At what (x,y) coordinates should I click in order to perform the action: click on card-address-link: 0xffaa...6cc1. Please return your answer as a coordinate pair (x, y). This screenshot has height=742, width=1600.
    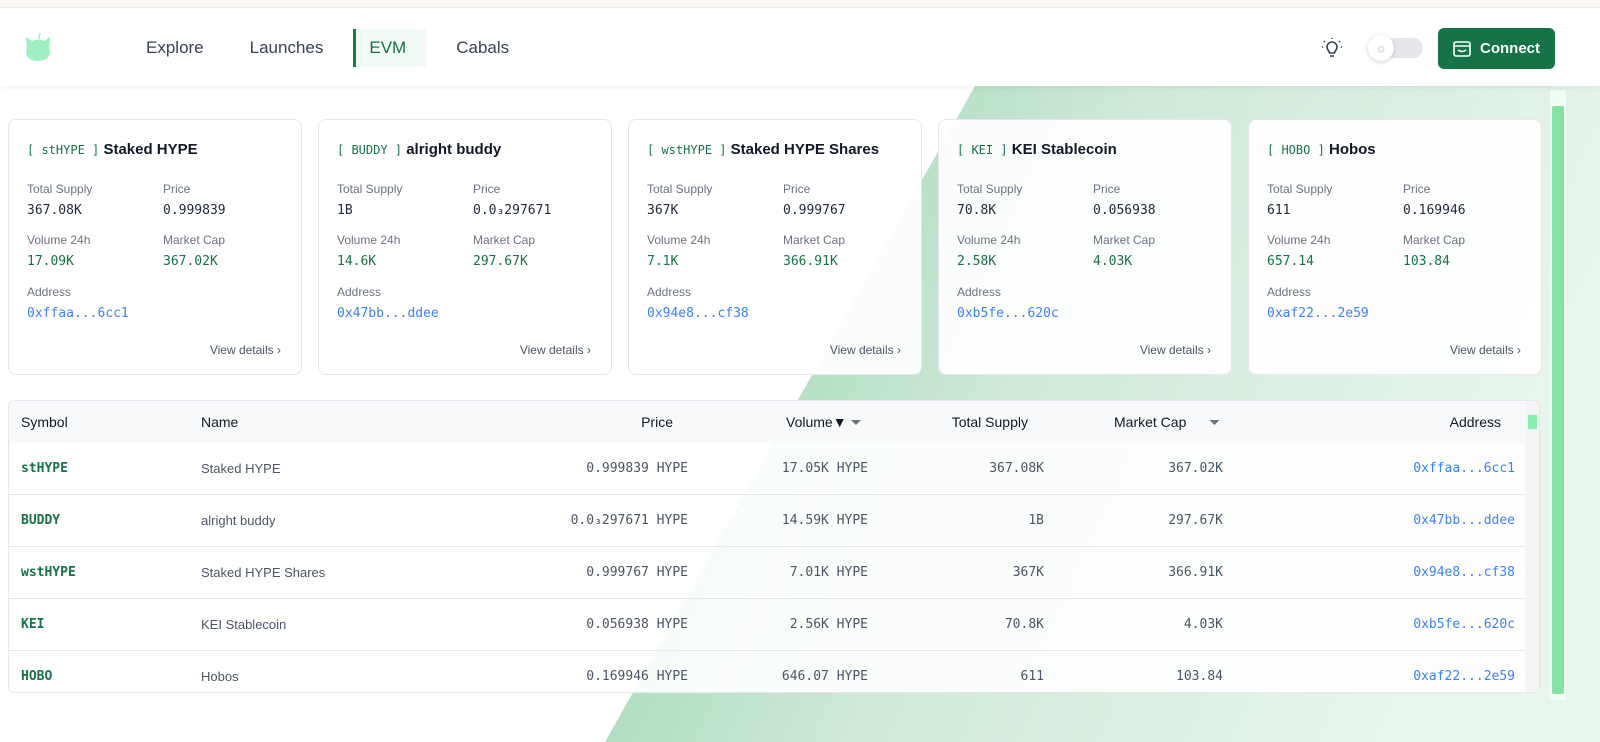
    Looking at the image, I should click on (78, 313).